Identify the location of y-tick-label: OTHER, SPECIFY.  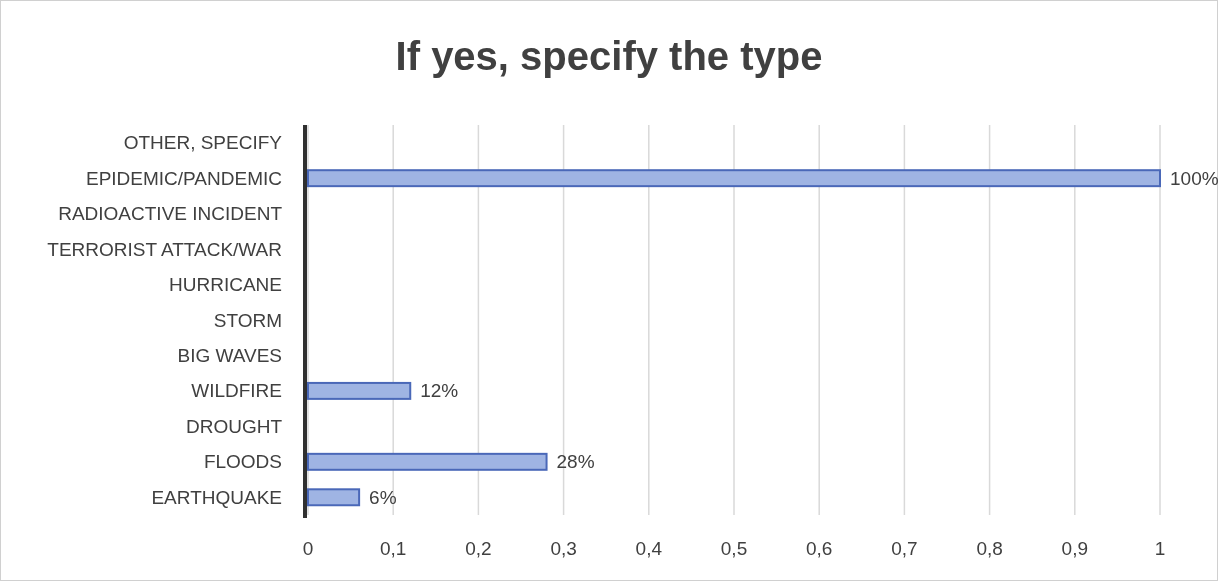
(203, 143).